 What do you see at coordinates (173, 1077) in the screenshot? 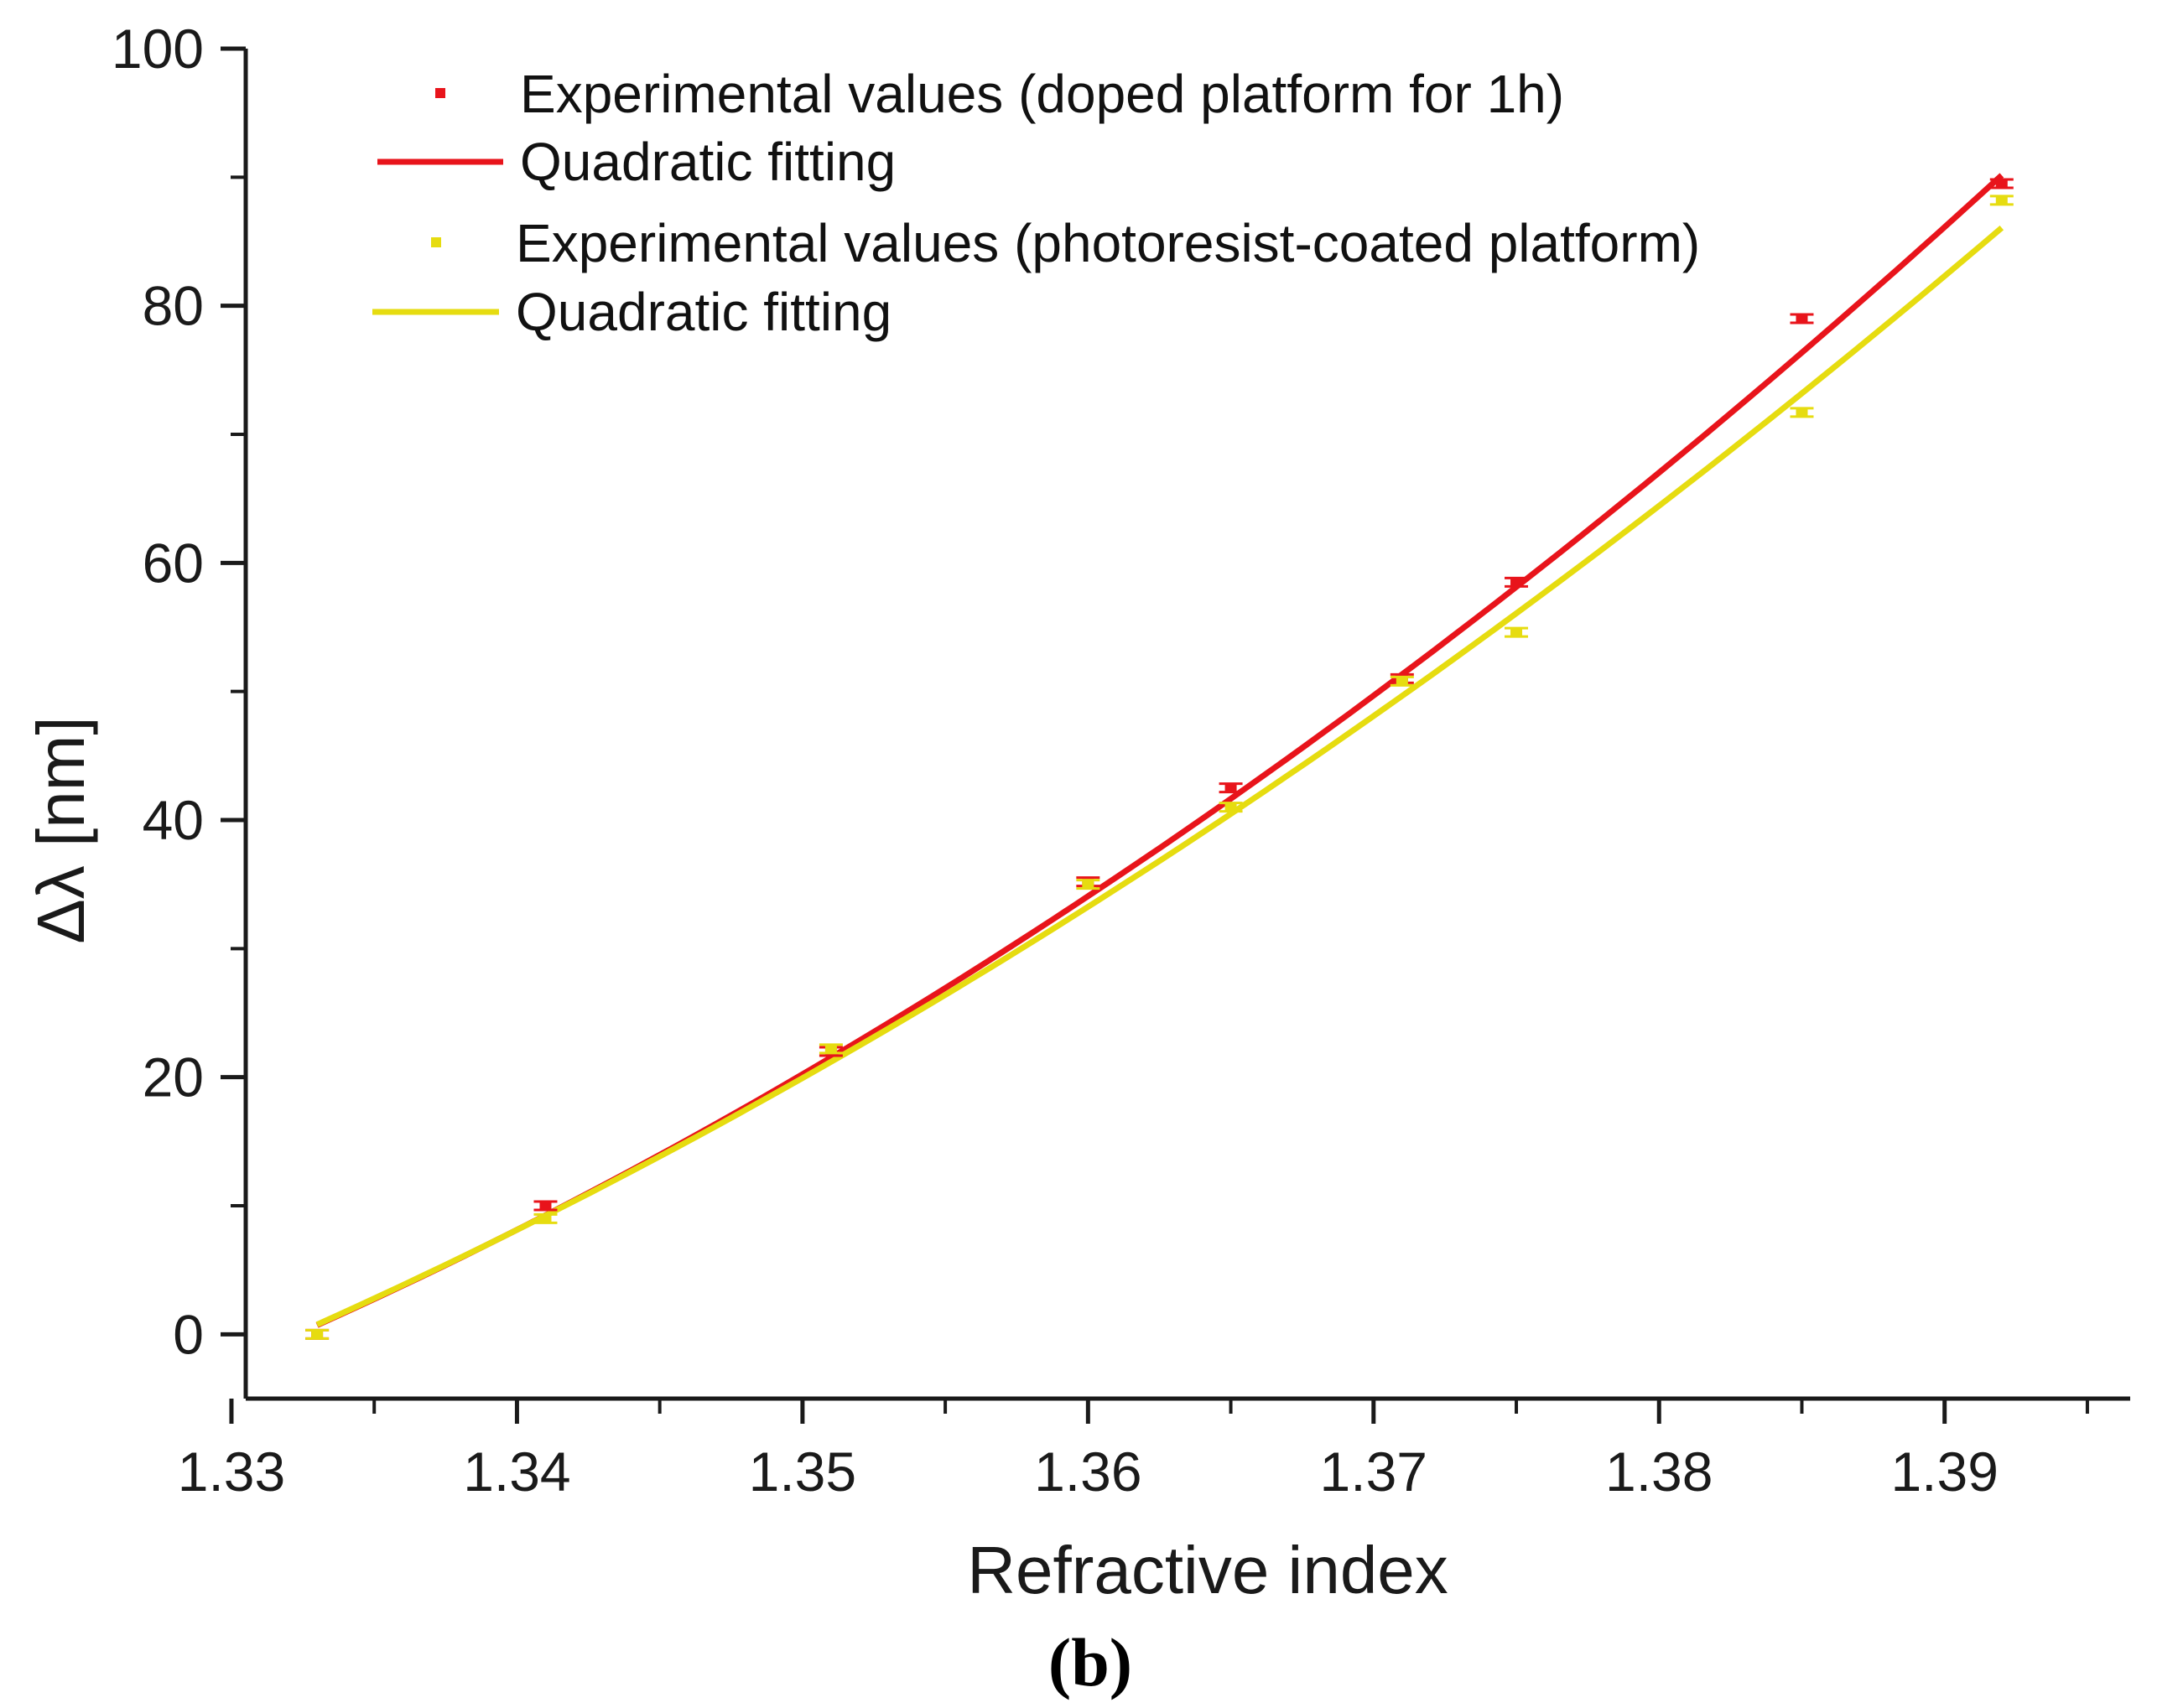
I see `y-tick-label: 20` at bounding box center [173, 1077].